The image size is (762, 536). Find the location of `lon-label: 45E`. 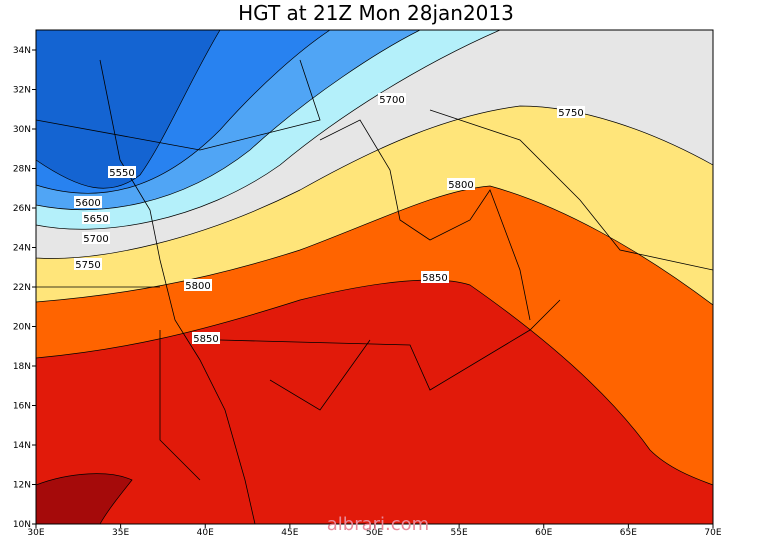

lon-label: 45E is located at coordinates (289, 532).